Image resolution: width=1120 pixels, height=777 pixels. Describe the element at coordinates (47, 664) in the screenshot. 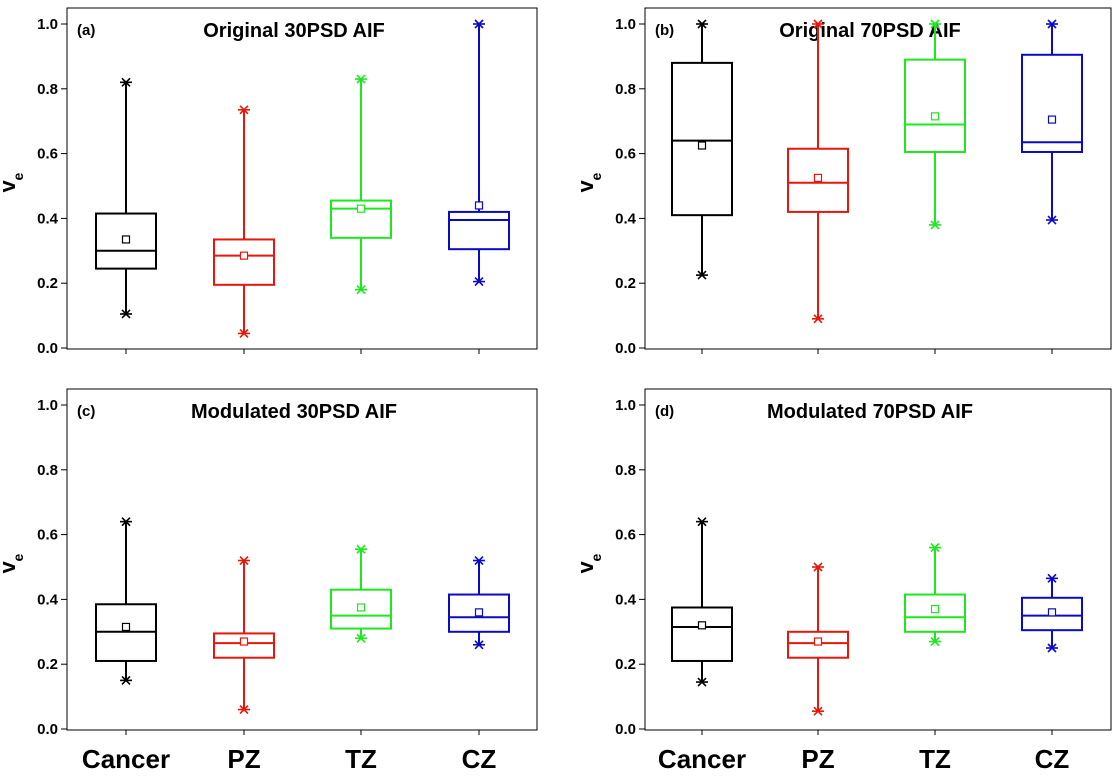

I see `y-tick-label: 0.2` at that location.